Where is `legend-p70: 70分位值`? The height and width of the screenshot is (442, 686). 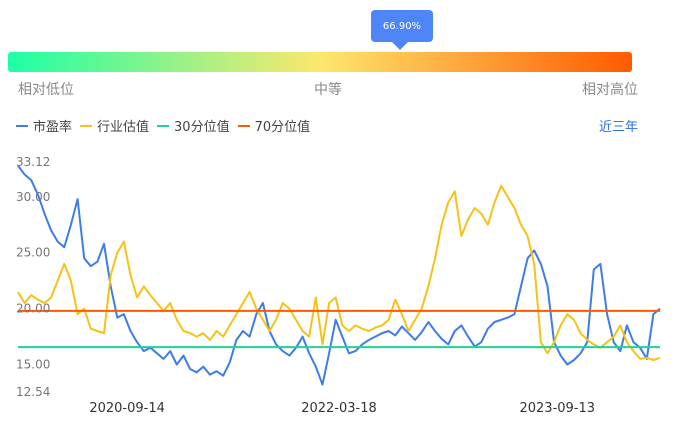
legend-p70: 70分位值 is located at coordinates (274, 125).